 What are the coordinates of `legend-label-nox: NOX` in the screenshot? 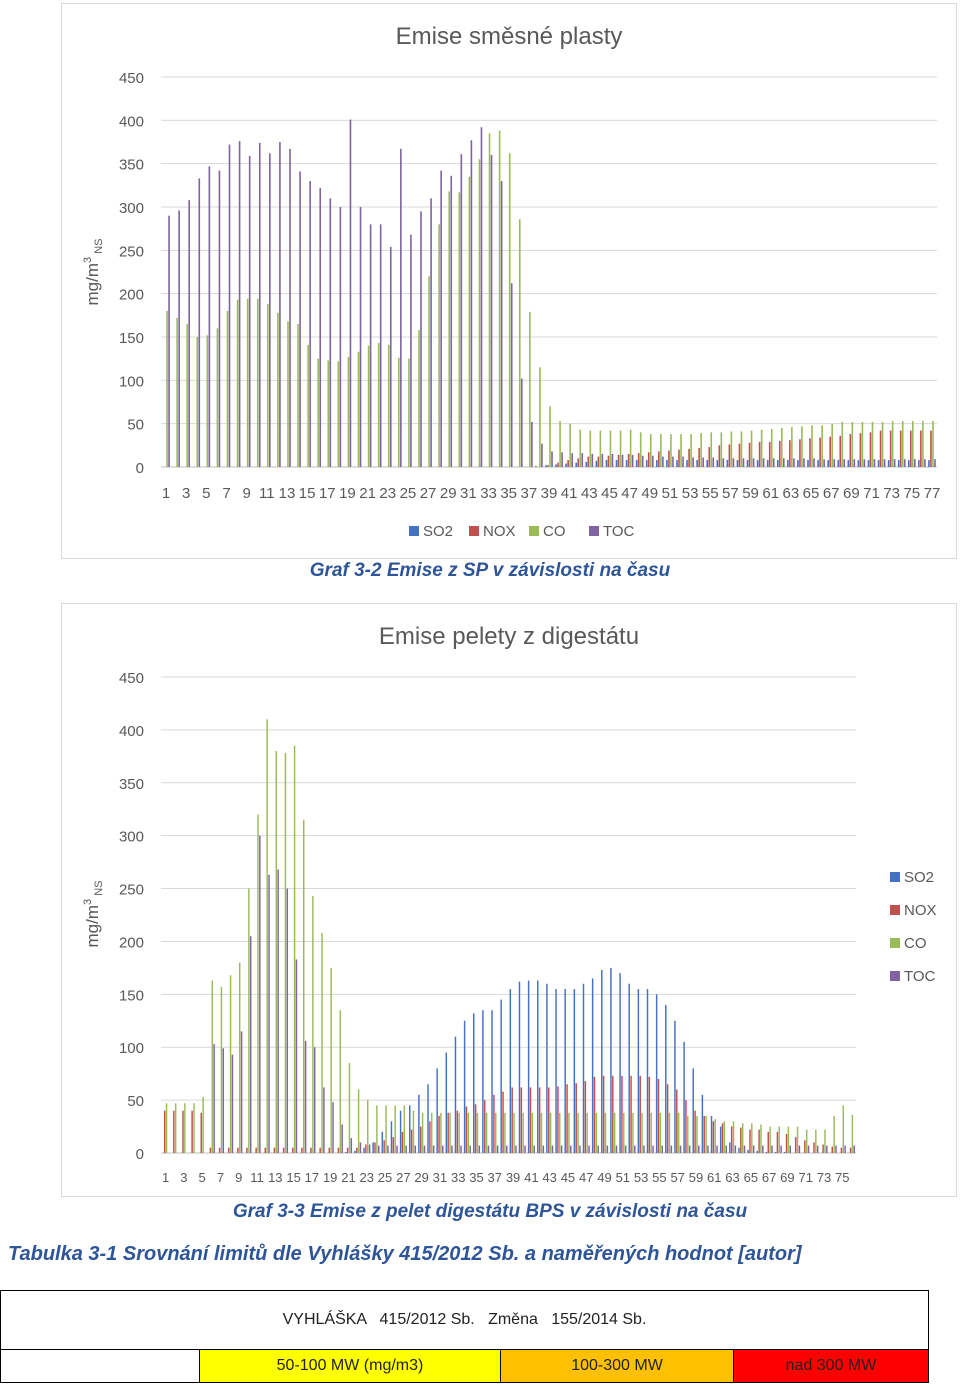 It's located at (499, 531).